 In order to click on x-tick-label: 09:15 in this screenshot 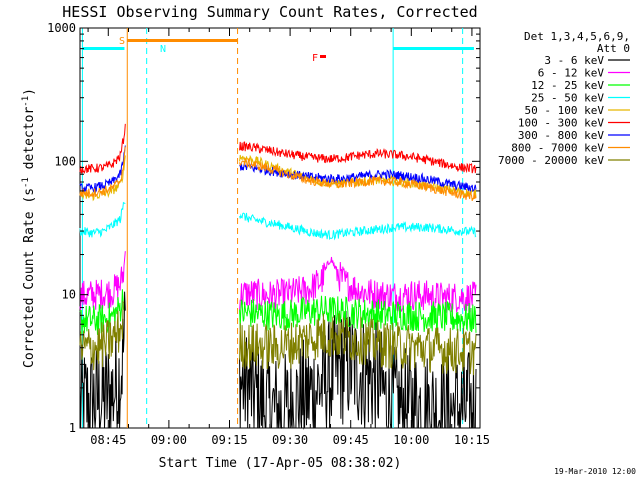, I will do `click(229, 440)`.